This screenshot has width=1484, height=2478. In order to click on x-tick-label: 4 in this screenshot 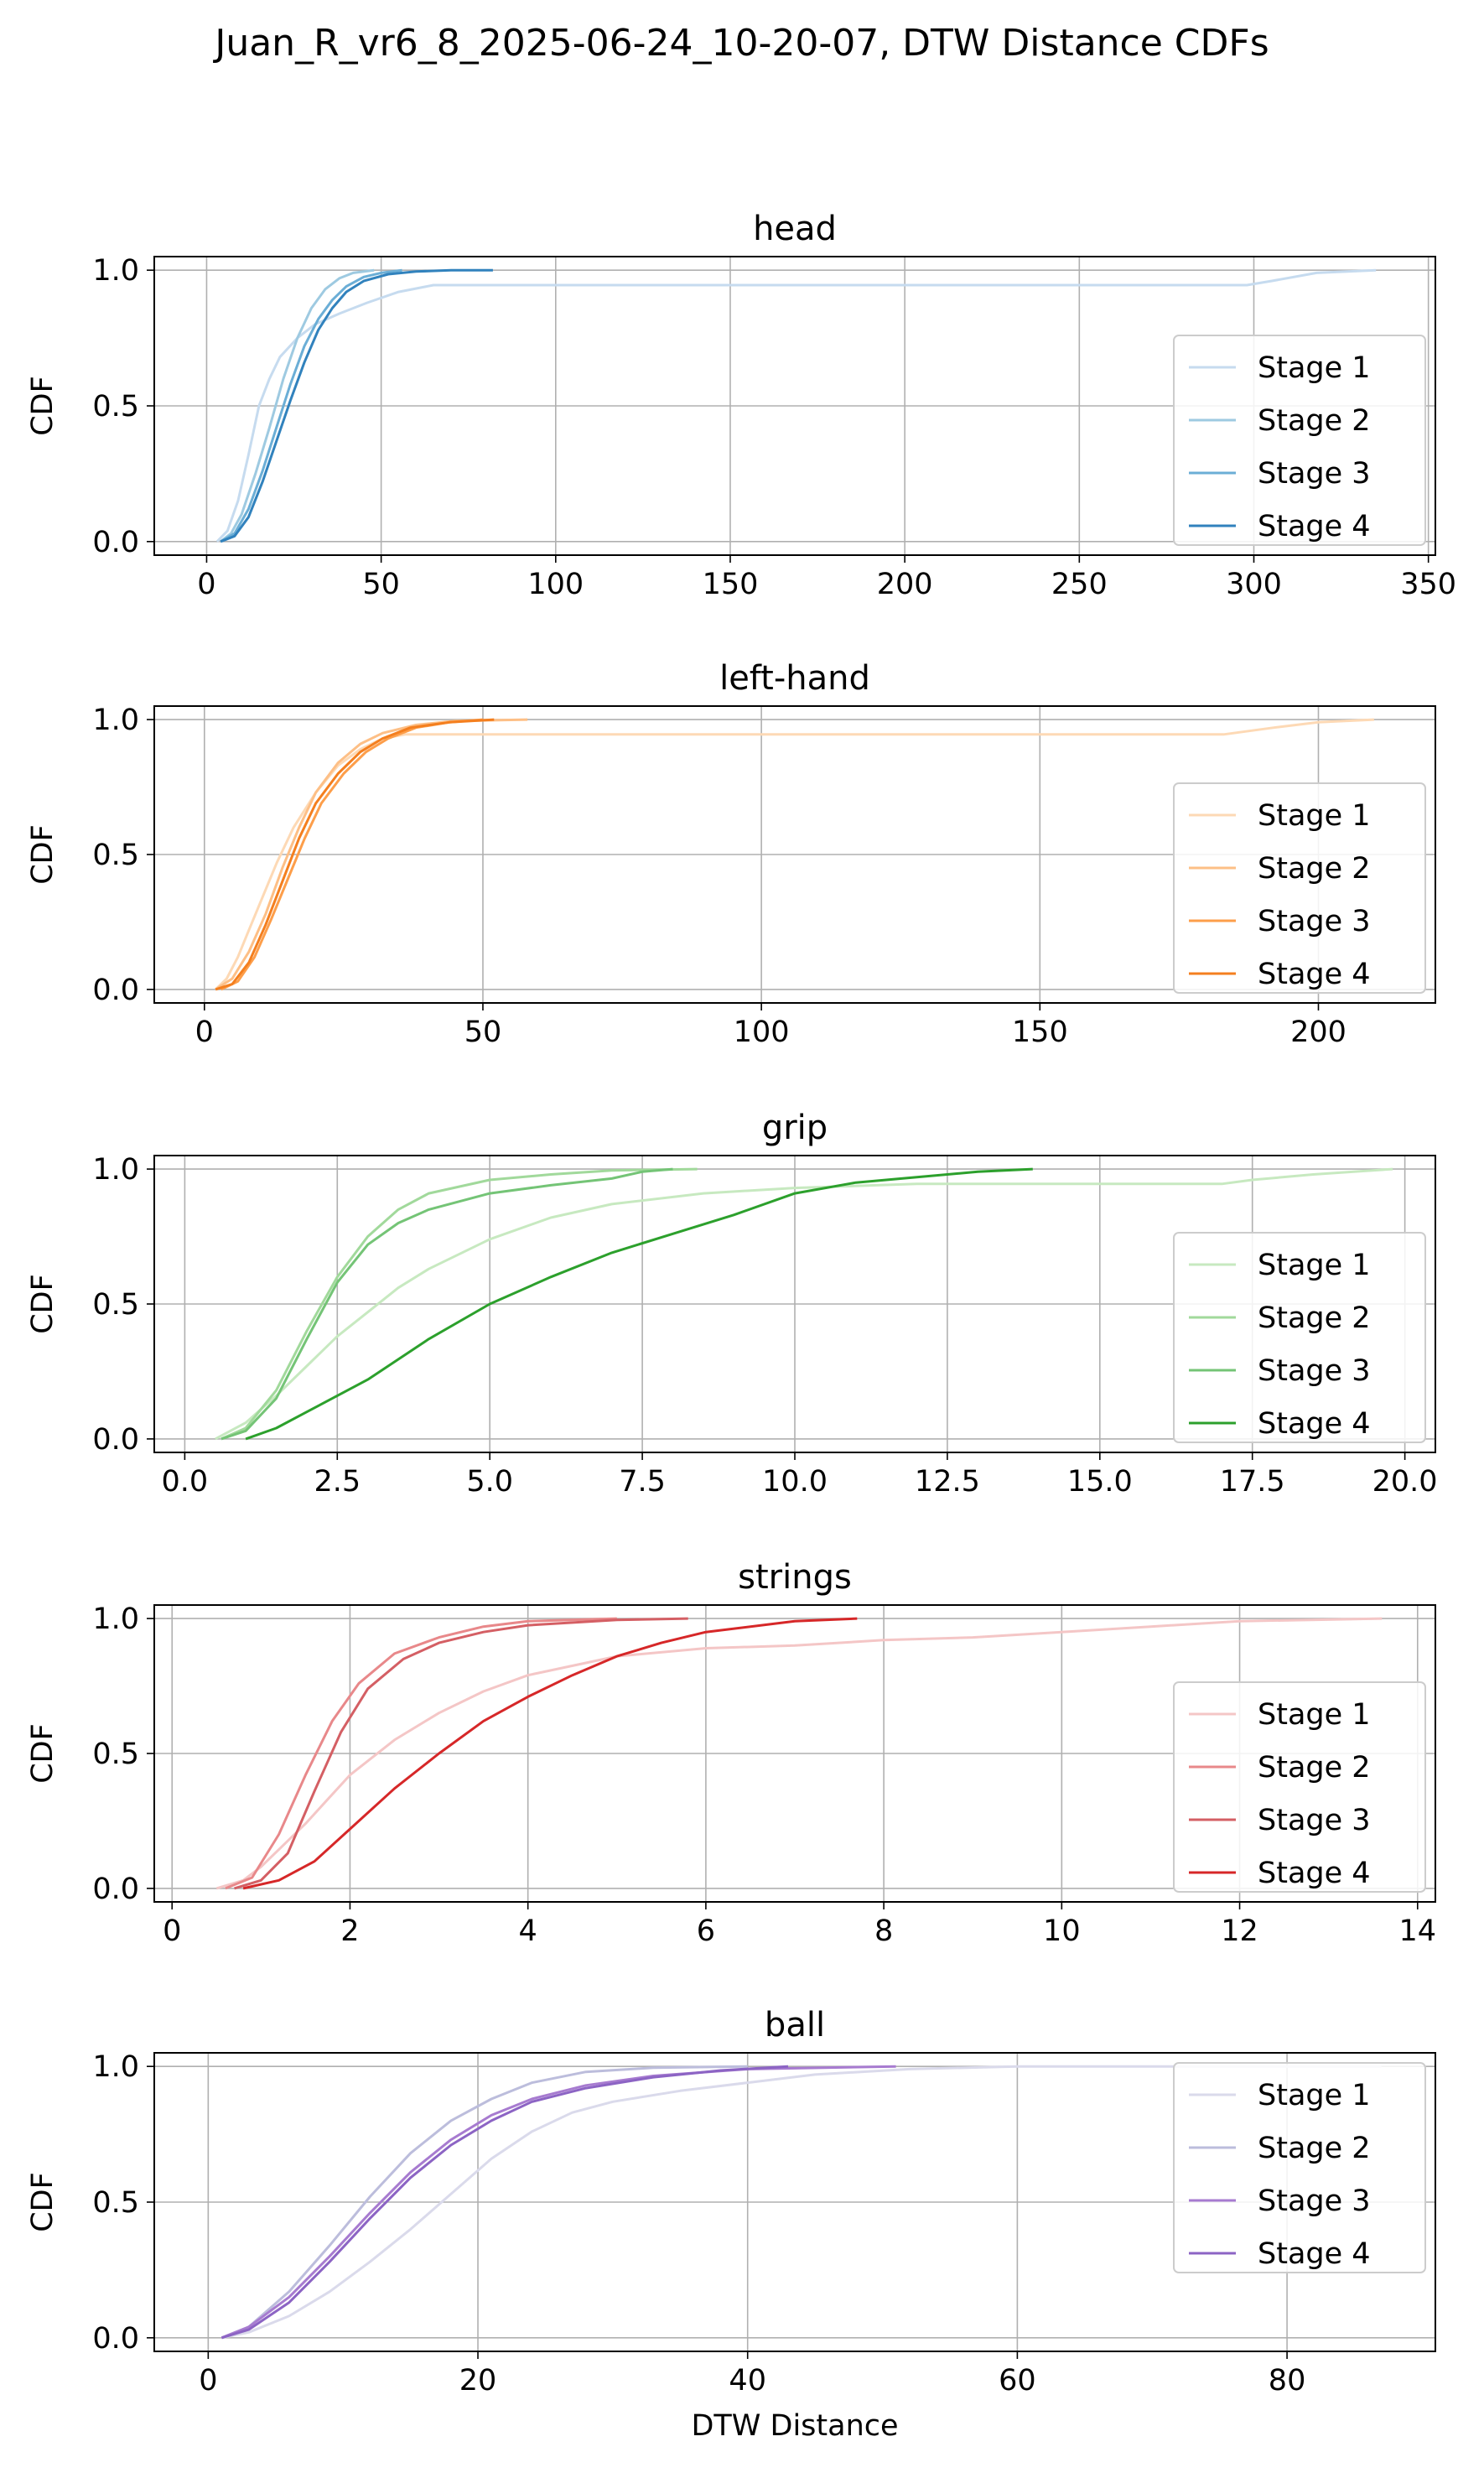, I will do `click(528, 1931)`.